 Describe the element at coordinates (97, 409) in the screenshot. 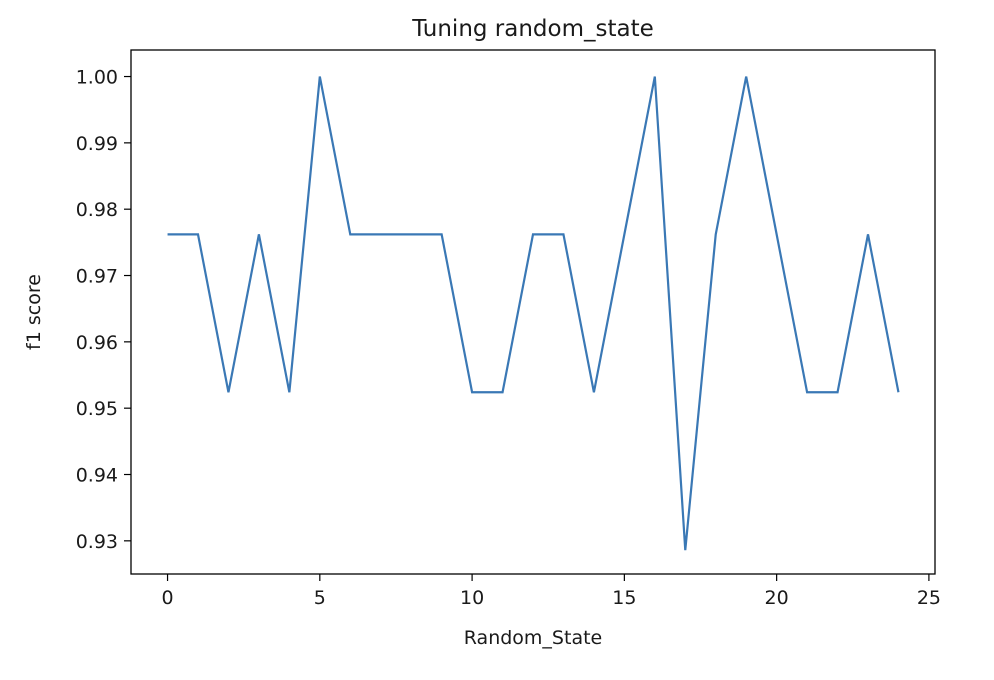

I see `y-tick-label: 0.95` at that location.